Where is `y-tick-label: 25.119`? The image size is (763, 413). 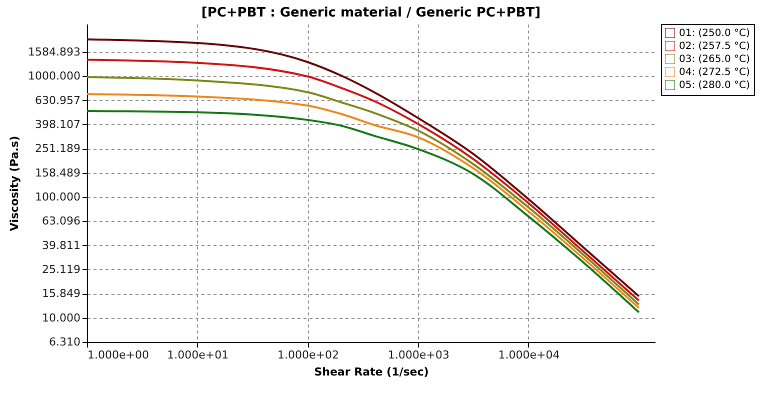 y-tick-label: 25.119 is located at coordinates (61, 269).